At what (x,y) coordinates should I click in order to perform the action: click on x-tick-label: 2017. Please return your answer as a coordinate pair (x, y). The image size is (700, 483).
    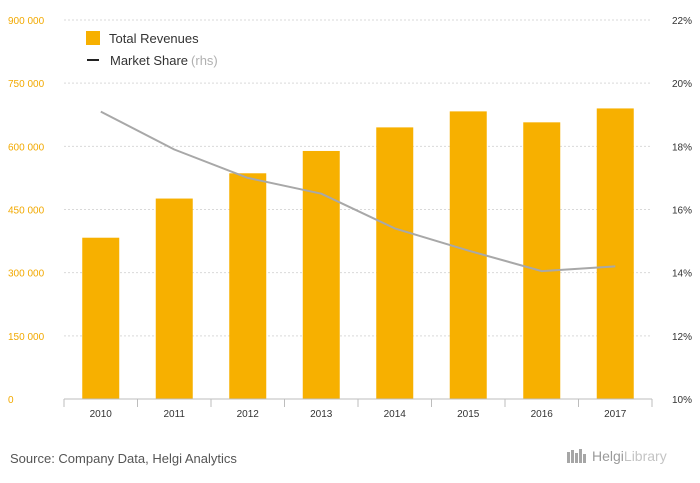
    Looking at the image, I should click on (615, 414).